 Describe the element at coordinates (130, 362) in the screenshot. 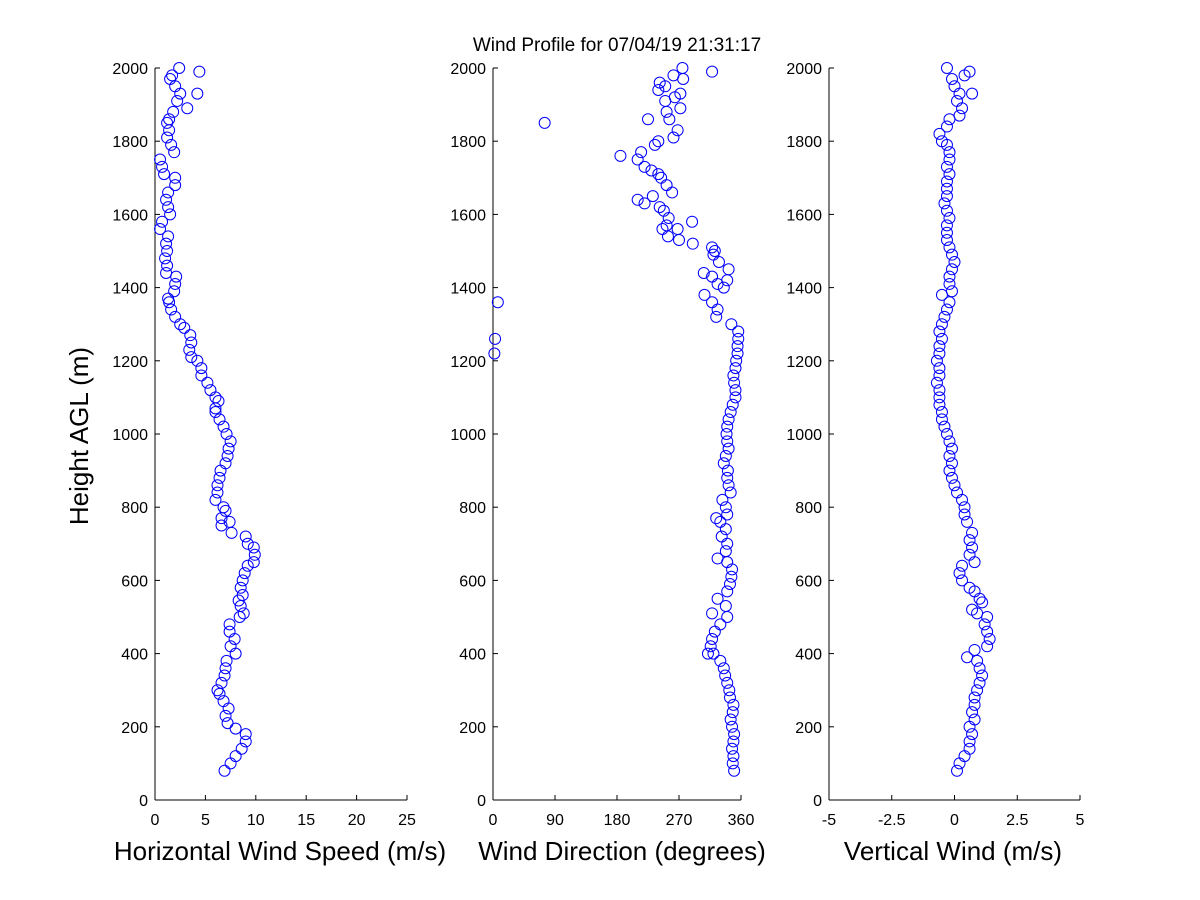

I see `y-tick-label: 1200` at that location.